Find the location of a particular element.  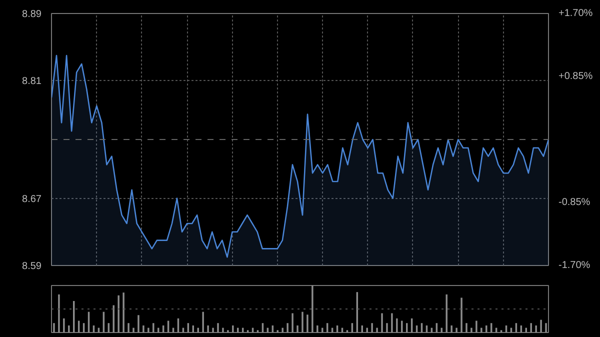

y-tick-label: 8.81 is located at coordinates (32, 82).